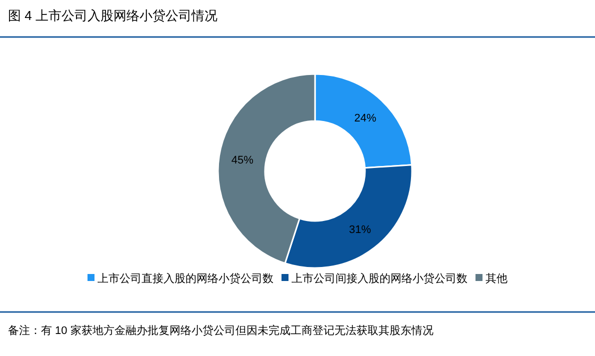  Describe the element at coordinates (113, 15) in the screenshot. I see `chart-title: 图 4 上市公司入股网络小贷公司情况` at that location.